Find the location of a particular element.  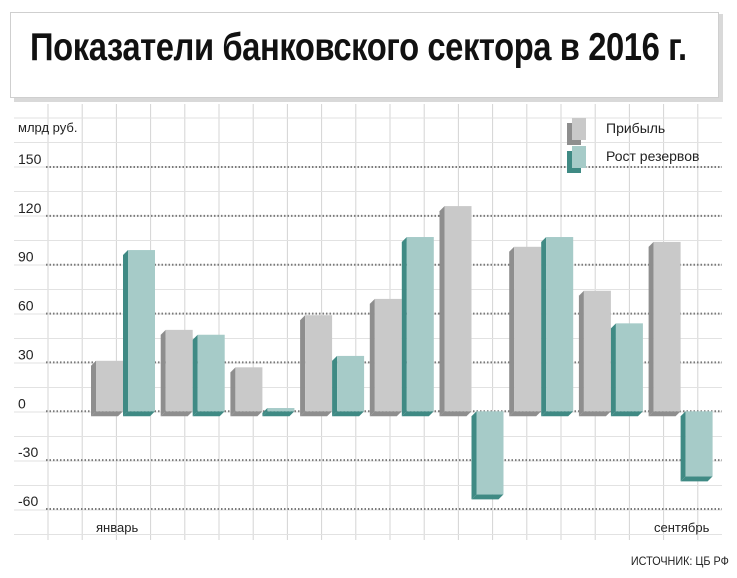

title-box is located at coordinates (364, 55).